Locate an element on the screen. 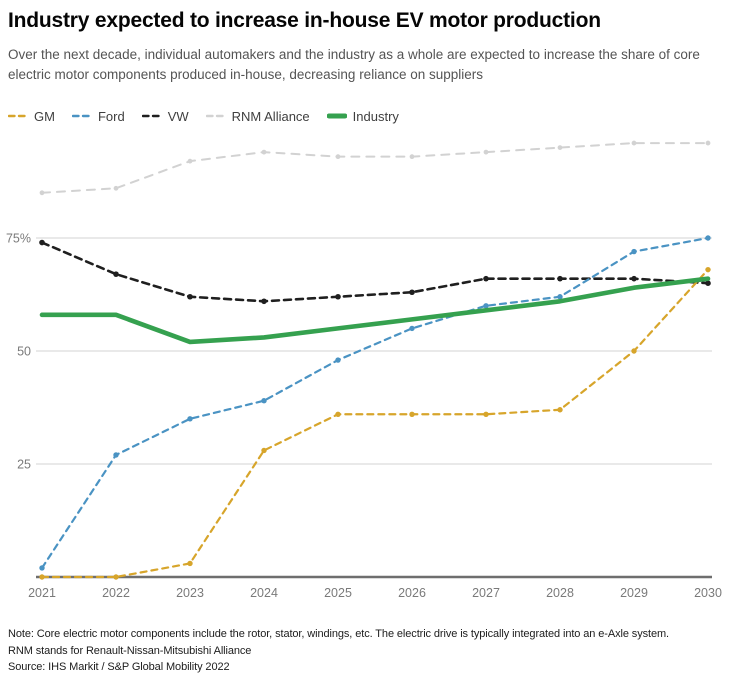 Image resolution: width=730 pixels, height=676 pixels. x-tick-label-2030: 2030 is located at coordinates (708, 593).